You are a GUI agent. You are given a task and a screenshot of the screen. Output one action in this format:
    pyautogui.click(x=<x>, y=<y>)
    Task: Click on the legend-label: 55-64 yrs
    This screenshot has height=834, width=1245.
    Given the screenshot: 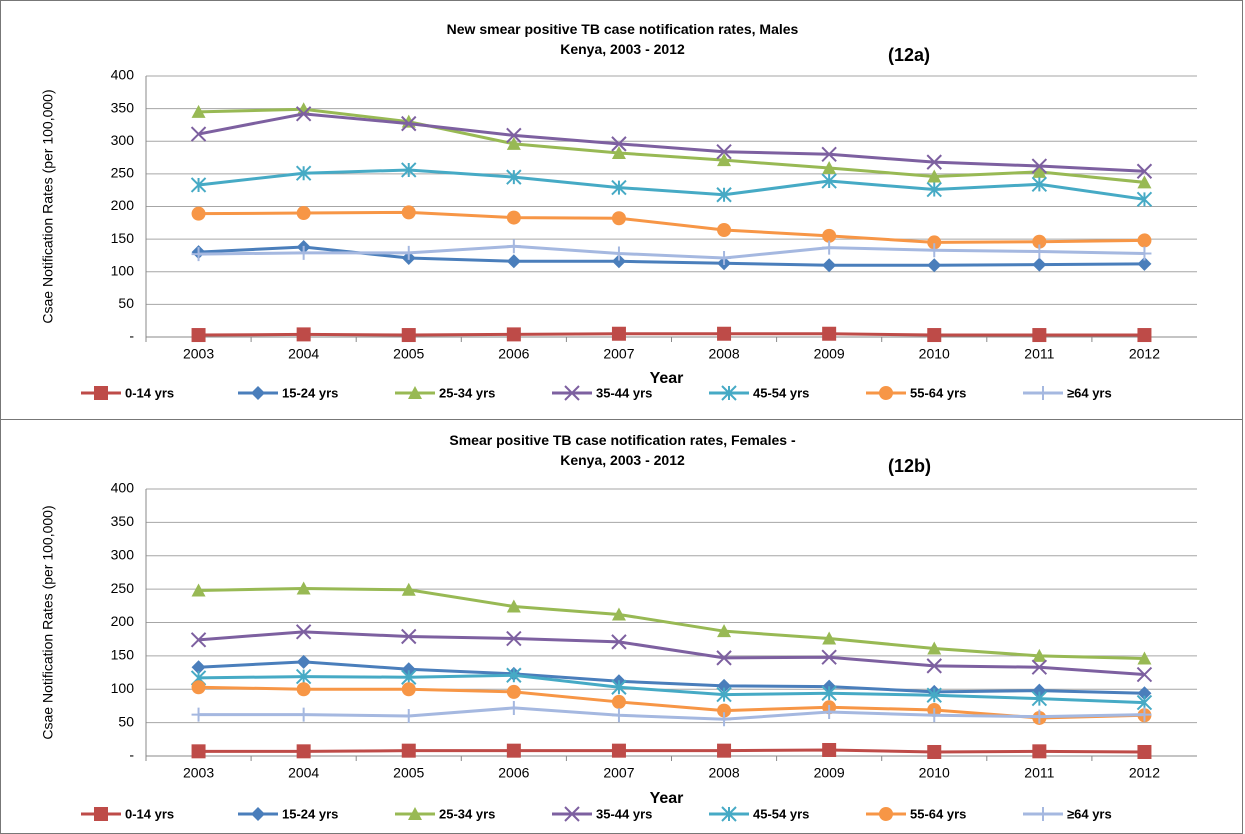 What is the action you would take?
    pyautogui.click(x=938, y=392)
    